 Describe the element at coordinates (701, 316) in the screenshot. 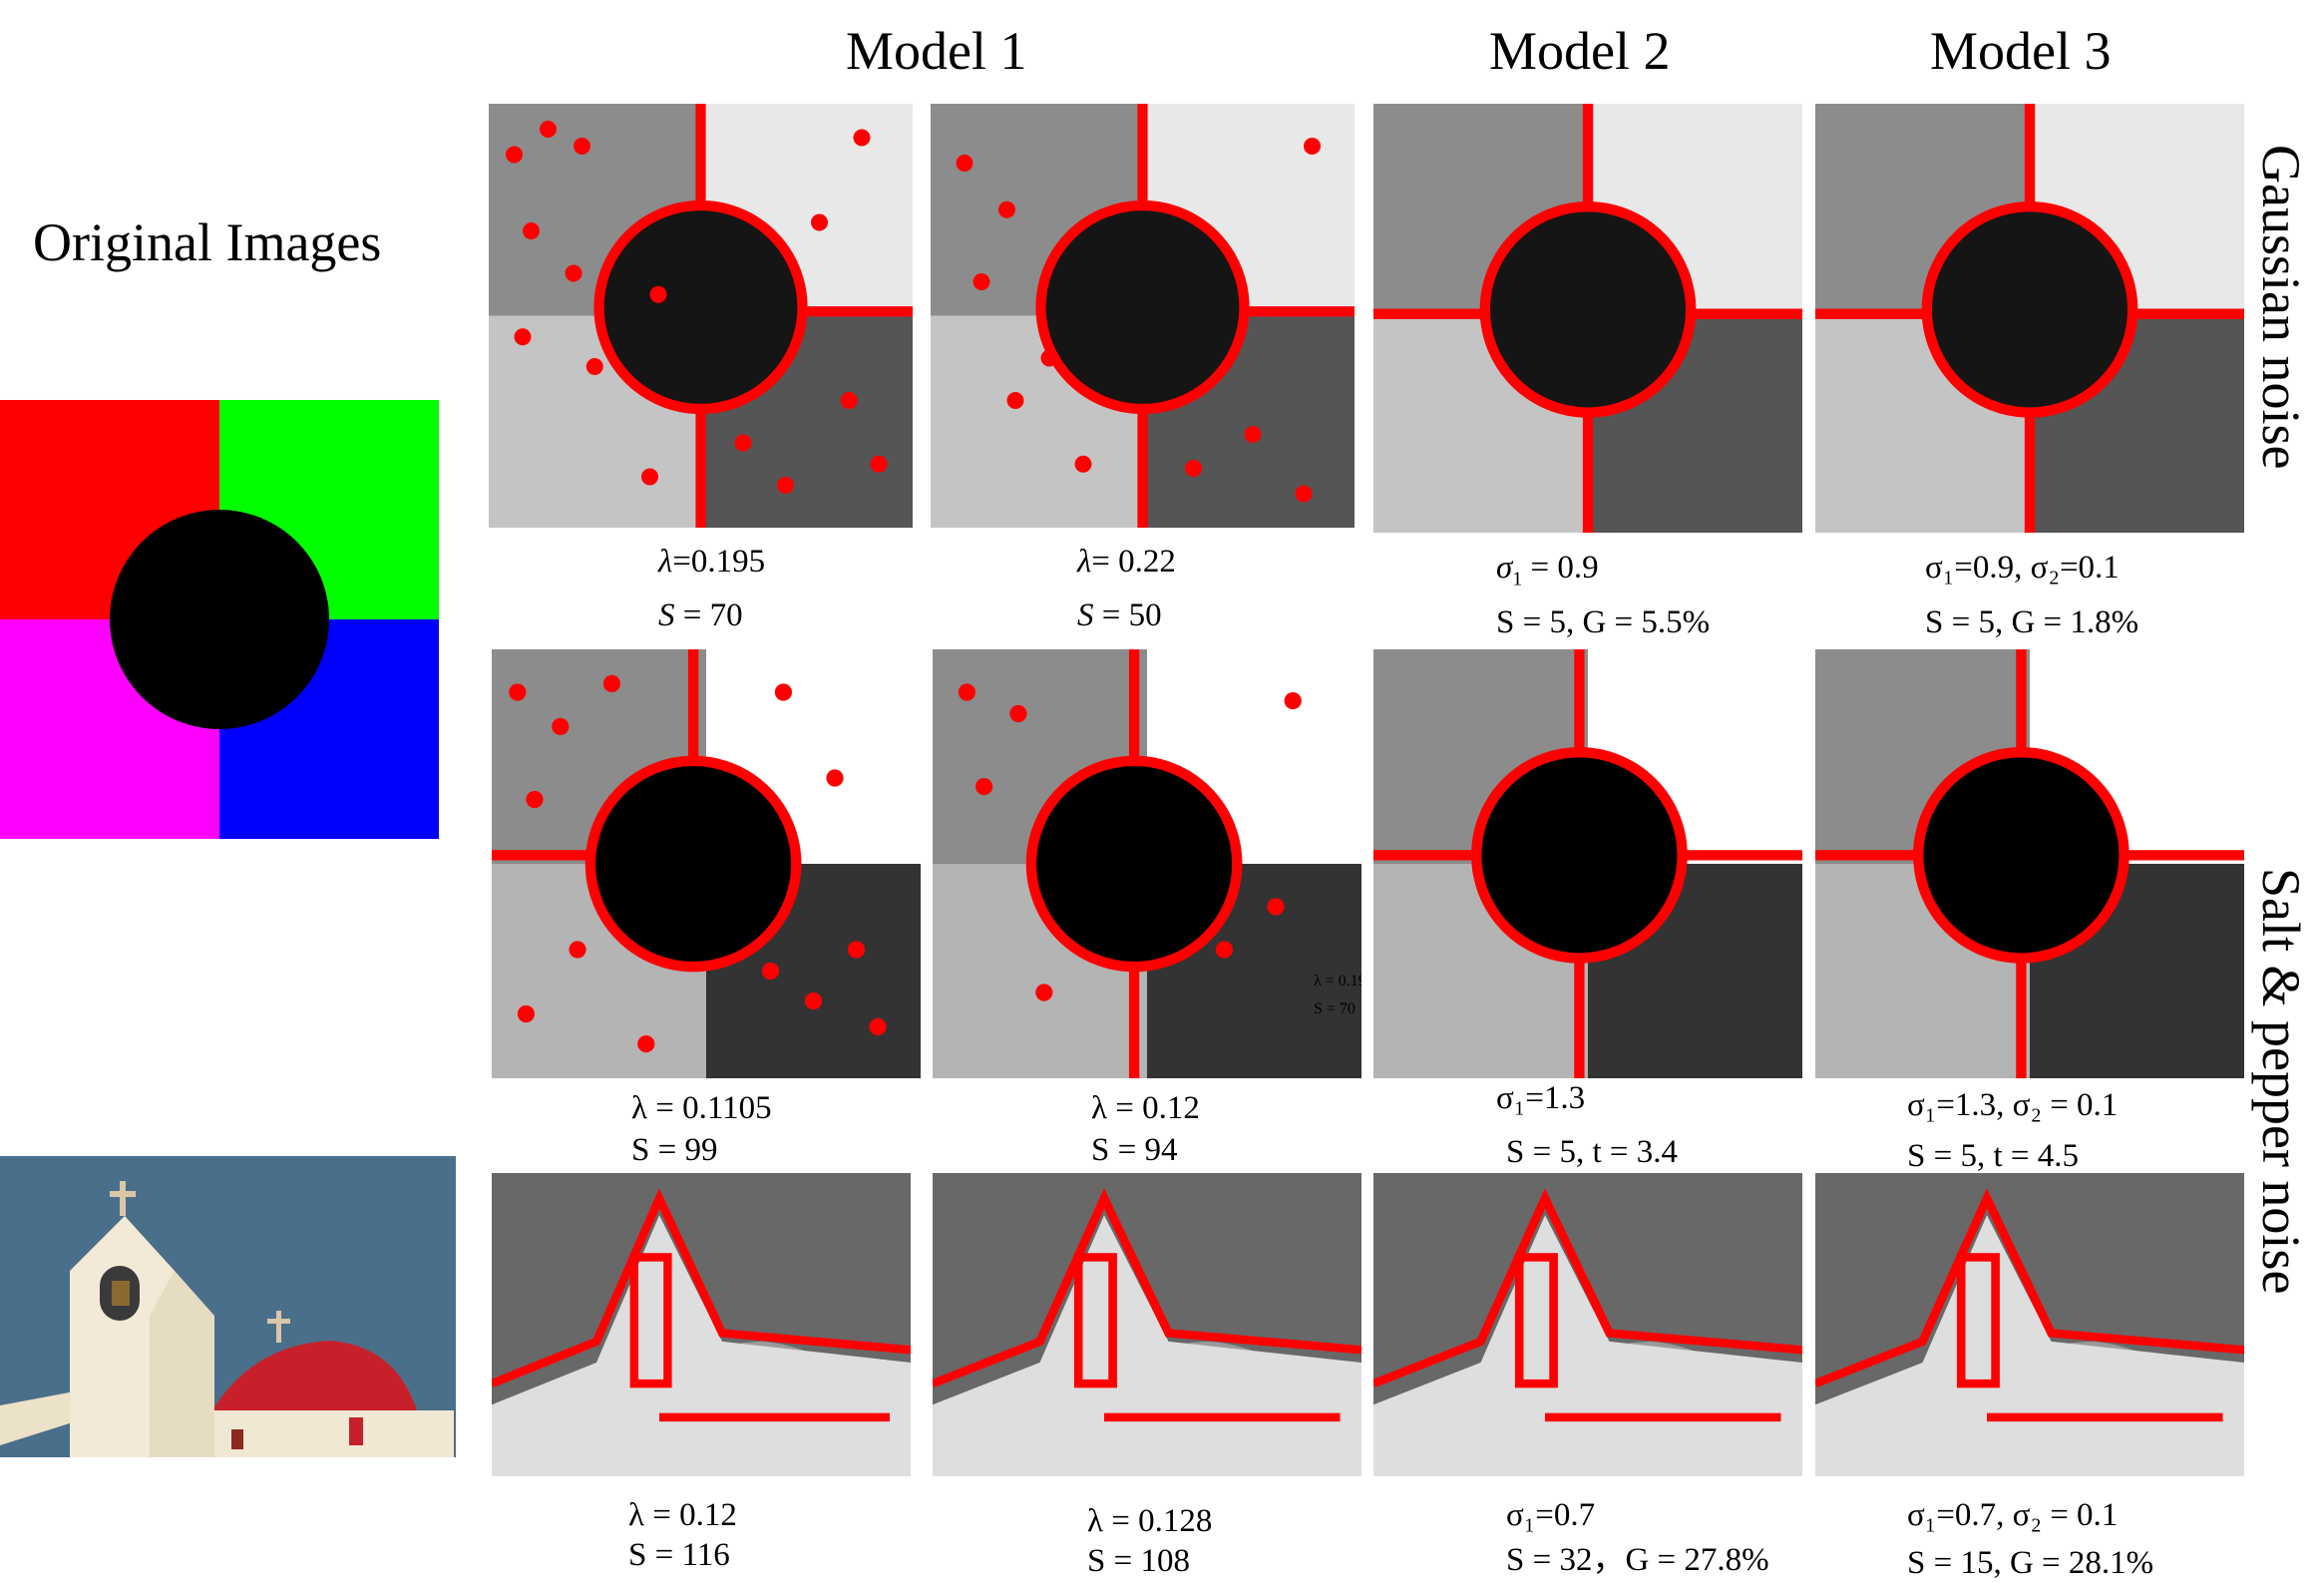

I see `result-gaussian-model1-a` at that location.